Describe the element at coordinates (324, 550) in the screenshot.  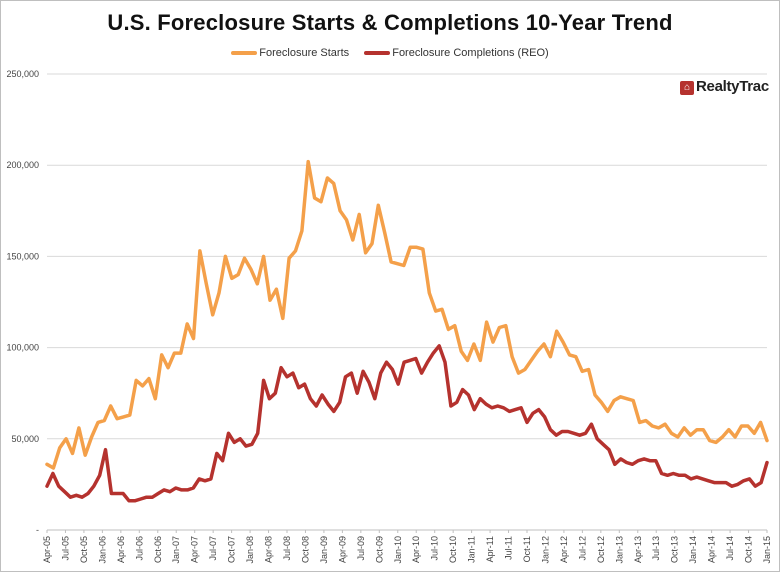
I see `x-tick-label: Jan-09` at that location.